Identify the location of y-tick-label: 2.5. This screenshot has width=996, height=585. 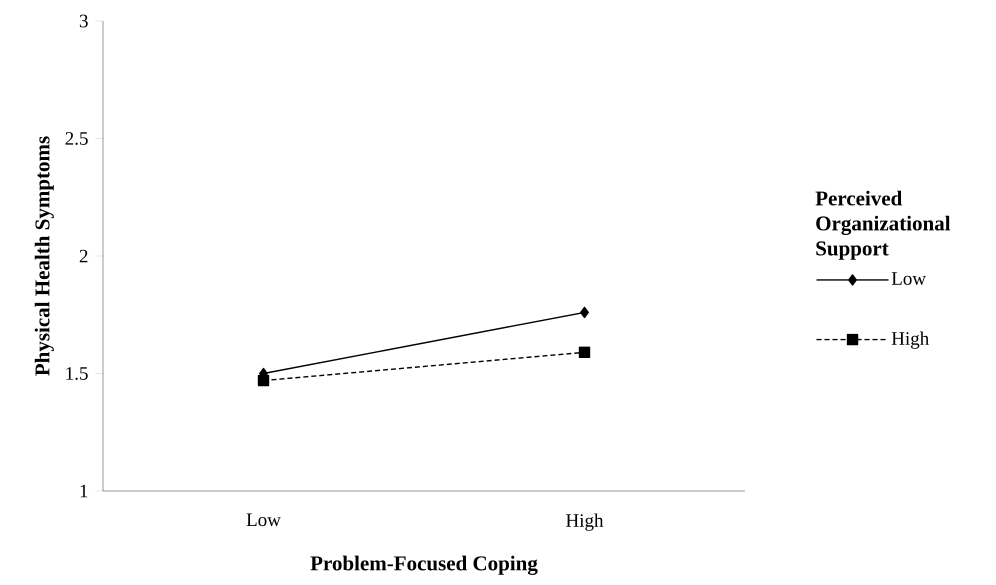
(77, 138).